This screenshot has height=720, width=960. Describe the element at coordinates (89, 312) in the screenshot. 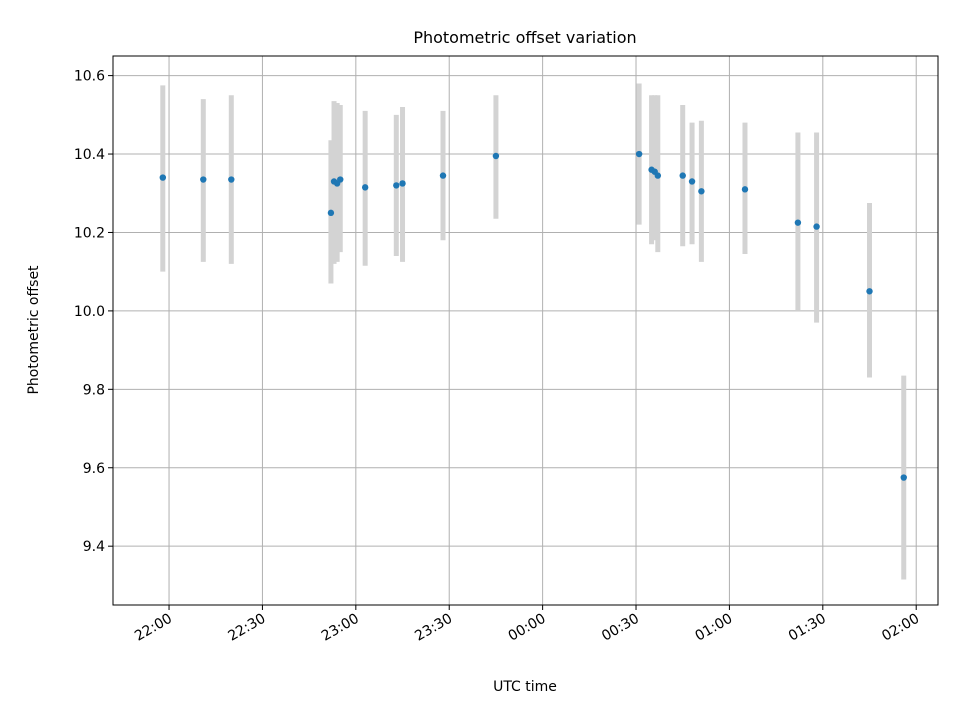

I see `y-tick-label: 10.0` at that location.